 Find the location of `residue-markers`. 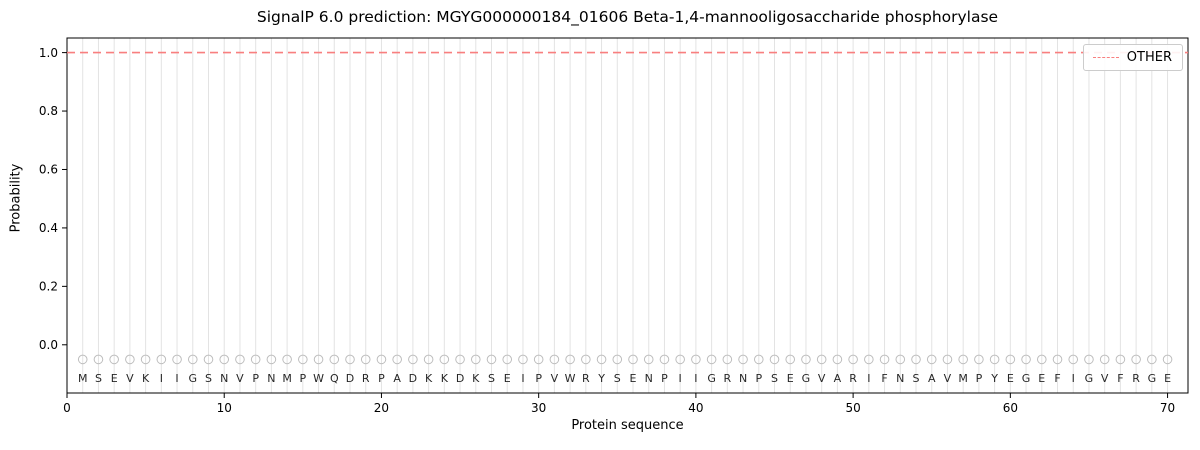

residue-markers is located at coordinates (625, 359).